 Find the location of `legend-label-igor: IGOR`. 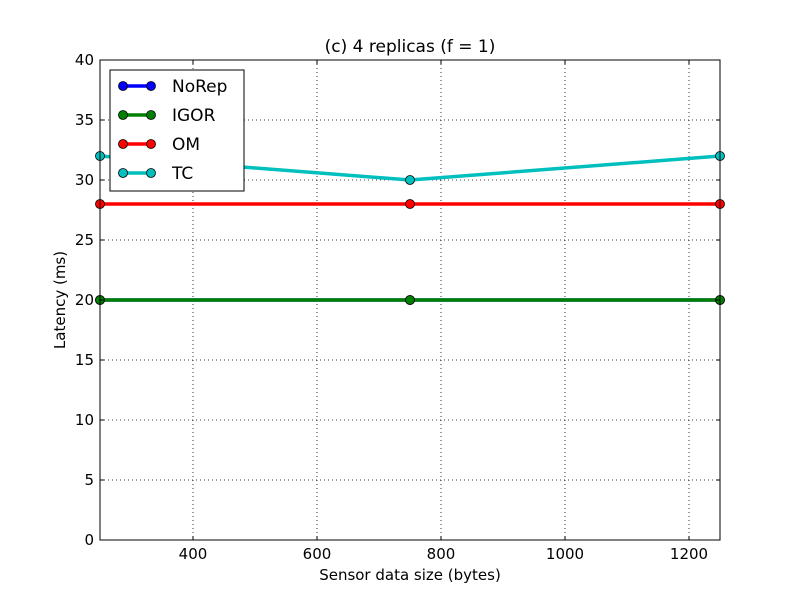

legend-label-igor: IGOR is located at coordinates (194, 116).